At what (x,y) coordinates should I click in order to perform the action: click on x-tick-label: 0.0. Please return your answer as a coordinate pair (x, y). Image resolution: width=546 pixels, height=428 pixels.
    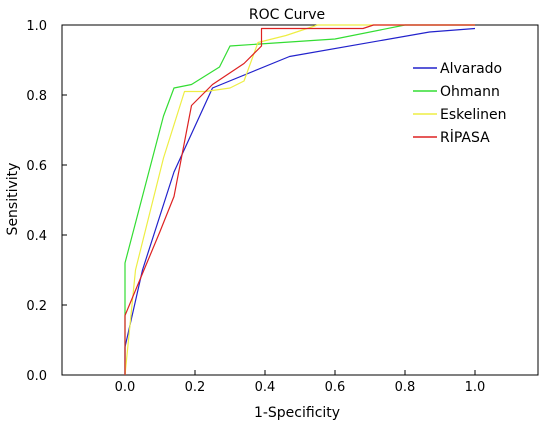
    Looking at the image, I should click on (125, 387).